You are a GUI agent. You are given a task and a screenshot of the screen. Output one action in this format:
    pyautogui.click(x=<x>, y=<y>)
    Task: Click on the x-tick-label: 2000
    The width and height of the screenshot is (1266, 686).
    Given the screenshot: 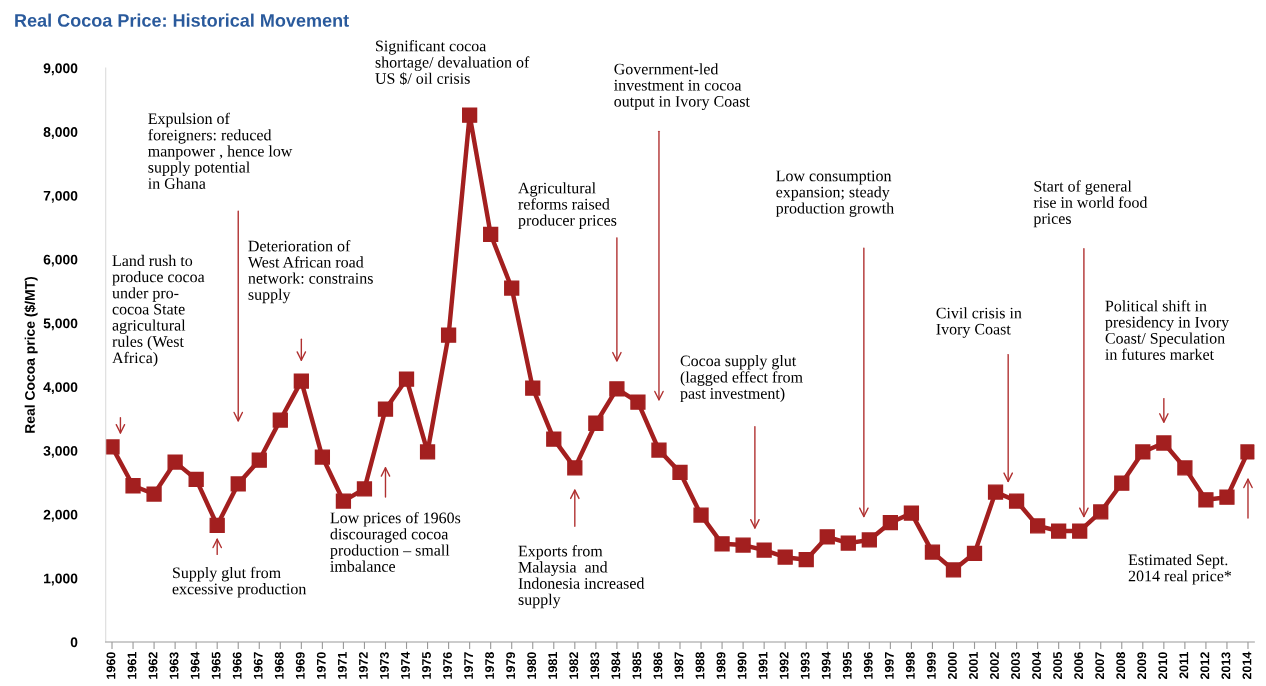 What is the action you would take?
    pyautogui.click(x=952, y=666)
    